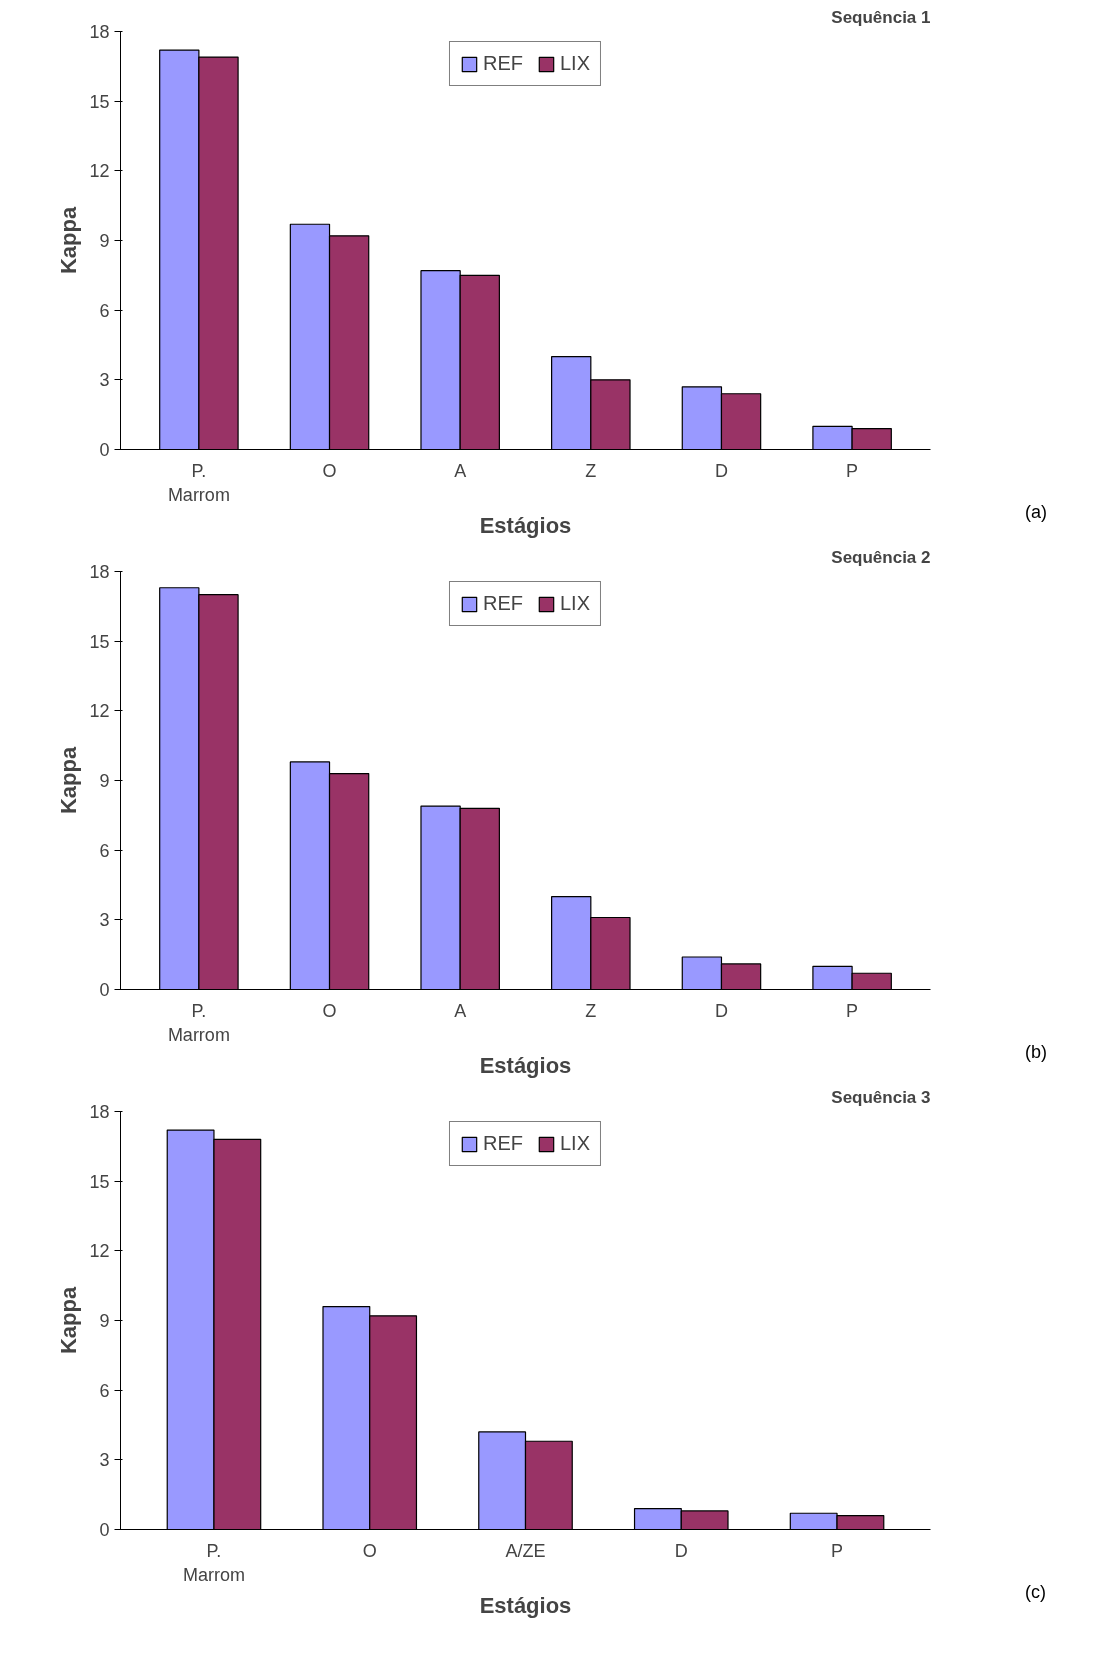  I want to click on x-tick-label: A/ZE, so click(525, 1550).